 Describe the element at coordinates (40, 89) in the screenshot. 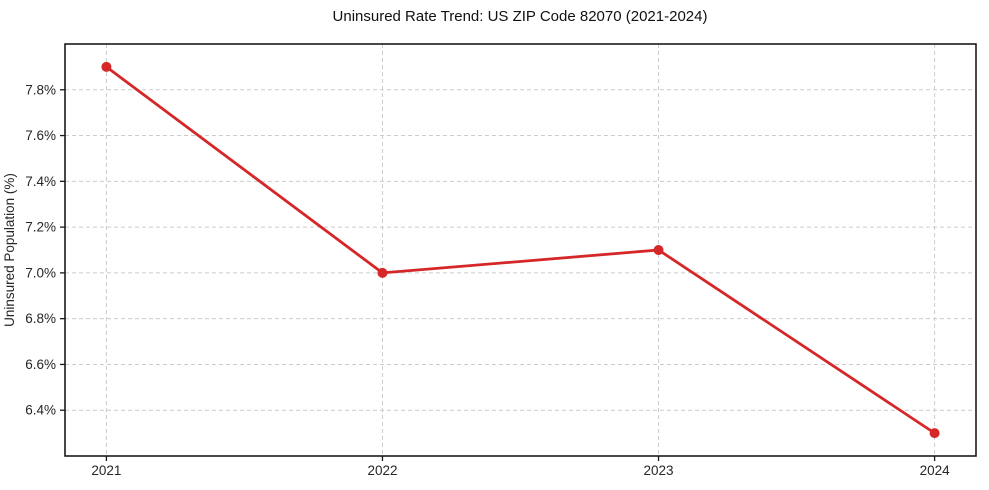

I see `y-tick-label: 7.8%` at that location.